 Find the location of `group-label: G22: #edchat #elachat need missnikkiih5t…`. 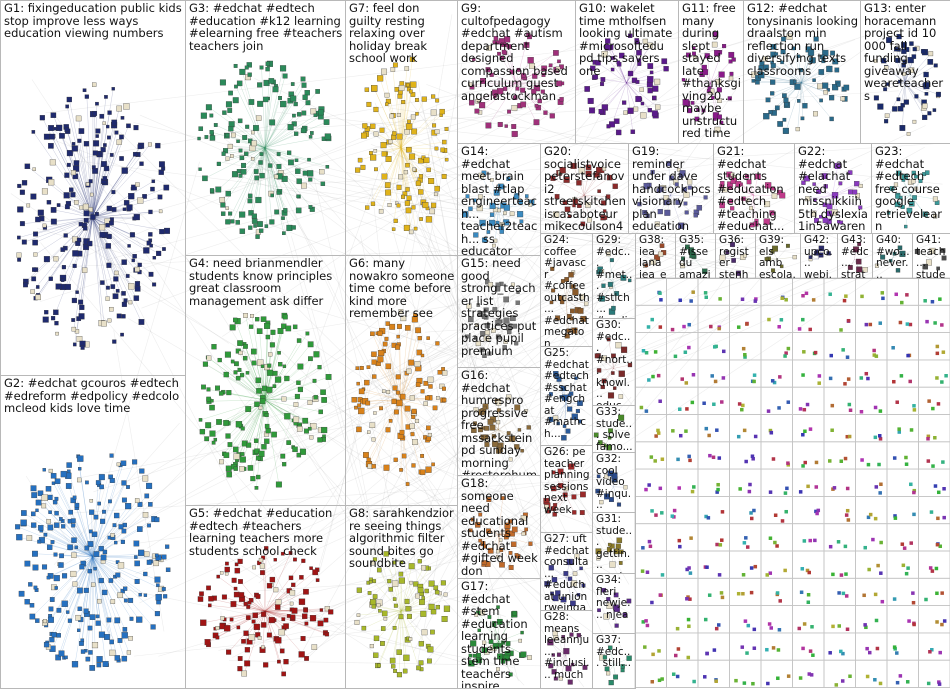

group-label: G22: #edchat #elachat need missnikkiih5t… is located at coordinates (833, 189).